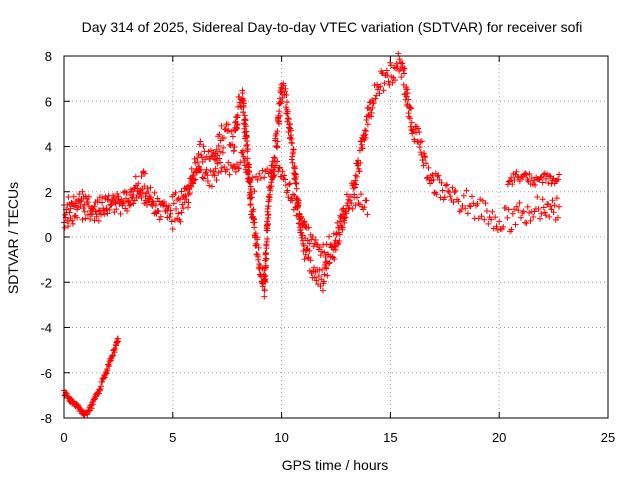 The height and width of the screenshot is (480, 640). Describe the element at coordinates (13, 238) in the screenshot. I see `y-axis-label: SDTVAR / TECUs` at that location.